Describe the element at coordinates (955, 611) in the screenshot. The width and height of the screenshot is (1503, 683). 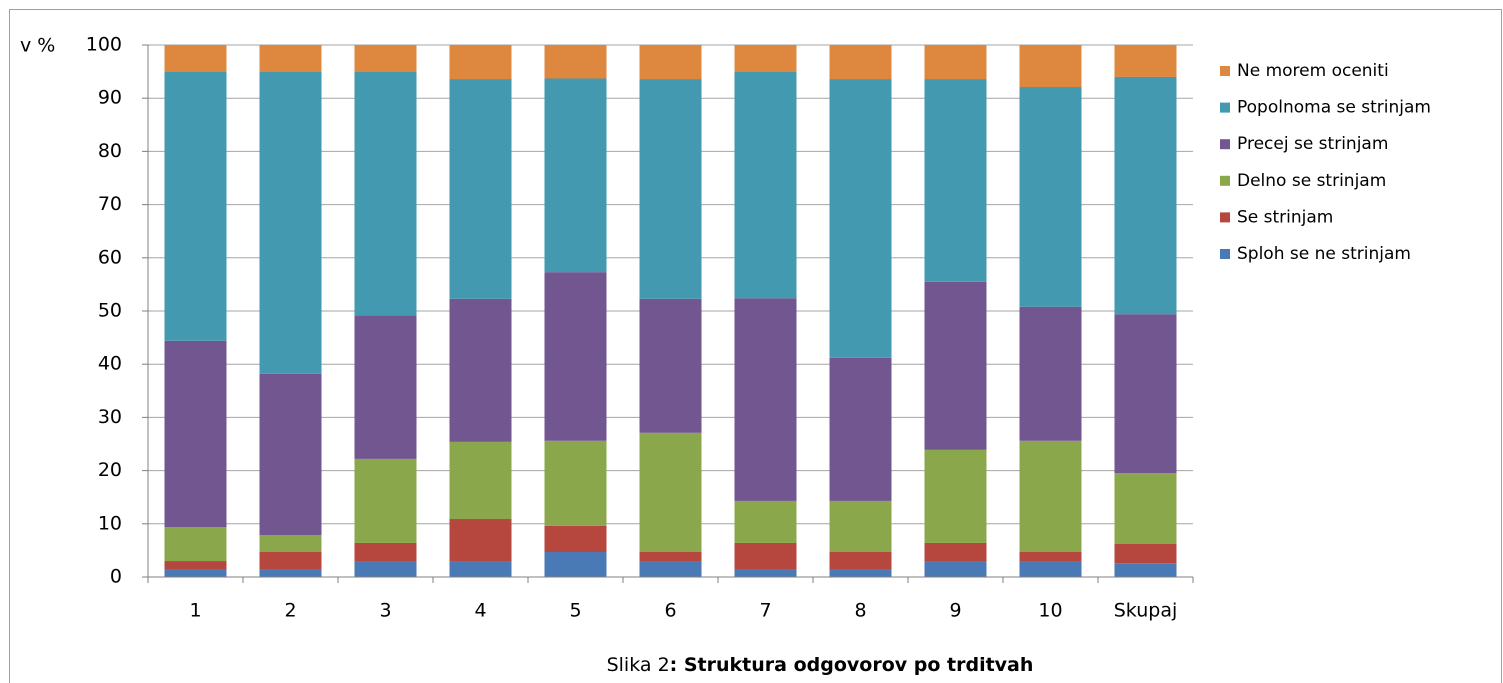
I see `x-tick-label: 9` at that location.